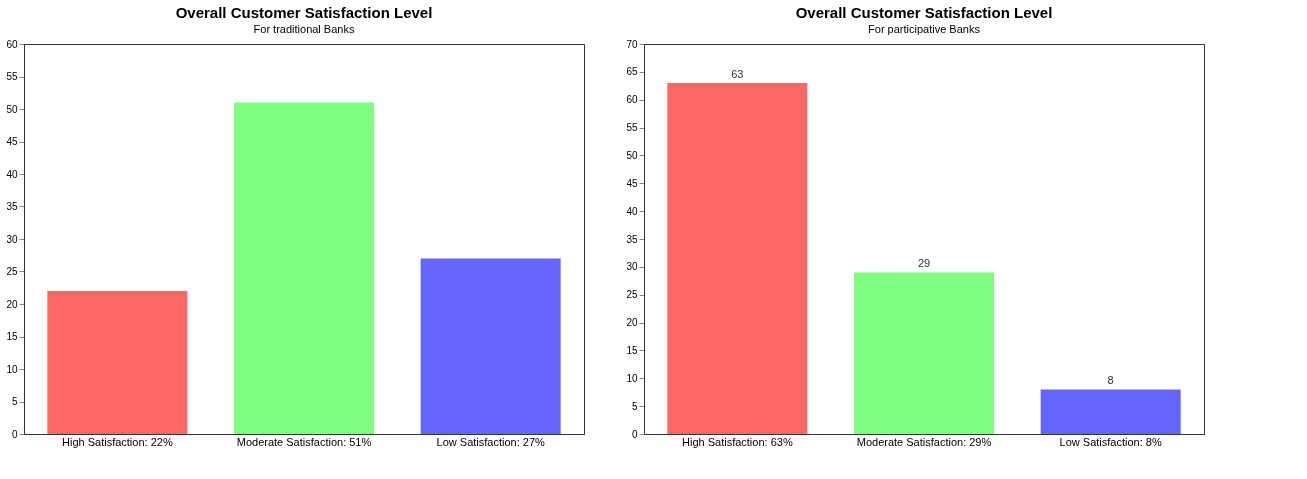 Image resolution: width=1307 pixels, height=479 pixels. What do you see at coordinates (304, 441) in the screenshot?
I see `x-tick-label: Moderate Satisfaction: 51%` at bounding box center [304, 441].